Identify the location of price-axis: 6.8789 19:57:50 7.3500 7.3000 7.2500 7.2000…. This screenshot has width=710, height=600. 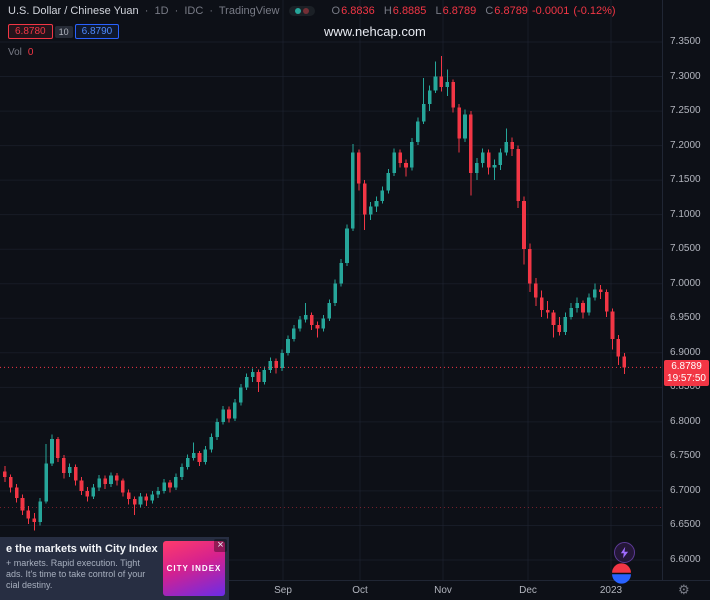
(686, 290).